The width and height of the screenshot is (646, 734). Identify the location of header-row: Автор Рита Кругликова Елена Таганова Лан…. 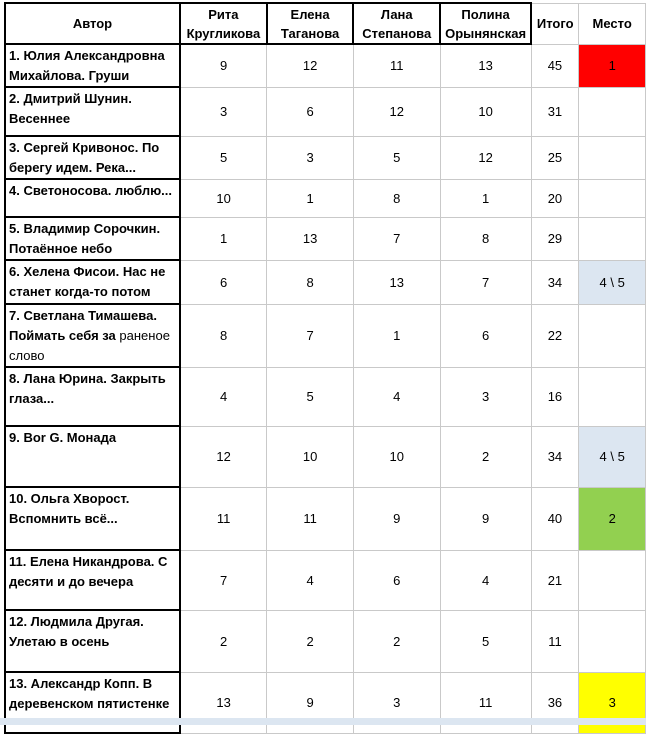
(325, 23).